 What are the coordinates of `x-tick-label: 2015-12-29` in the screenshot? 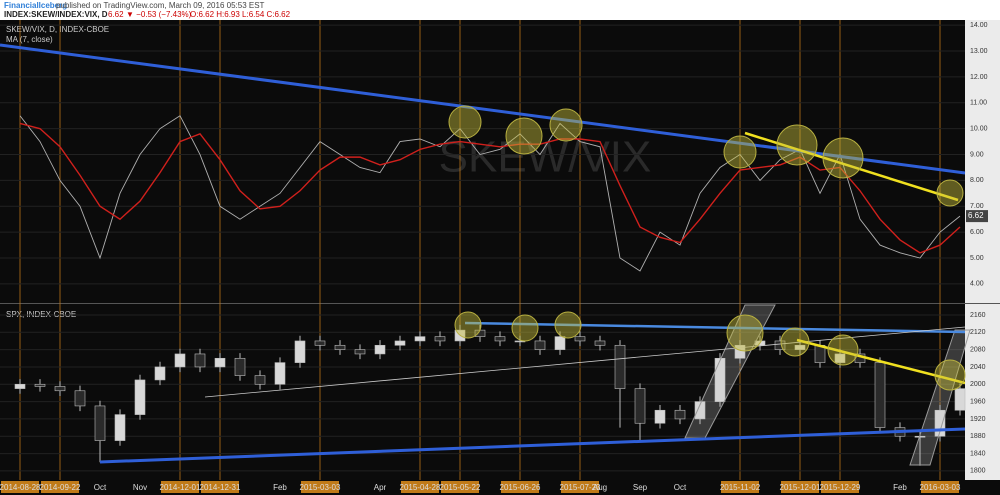 It's located at (840, 487).